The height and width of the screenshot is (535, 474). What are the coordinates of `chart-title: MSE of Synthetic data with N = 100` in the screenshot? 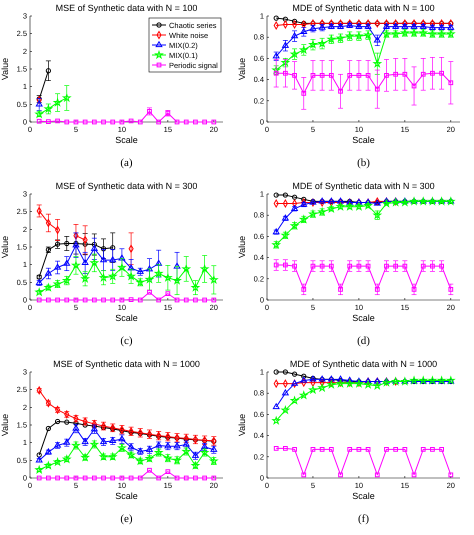 It's located at (127, 8).